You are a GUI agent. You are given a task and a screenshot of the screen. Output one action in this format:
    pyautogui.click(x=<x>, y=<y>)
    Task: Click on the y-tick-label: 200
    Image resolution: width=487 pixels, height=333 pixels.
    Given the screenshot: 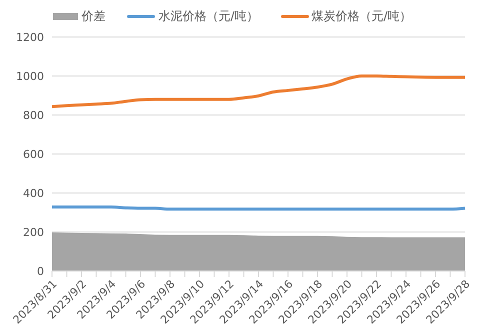 What is the action you would take?
    pyautogui.click(x=33, y=232)
    